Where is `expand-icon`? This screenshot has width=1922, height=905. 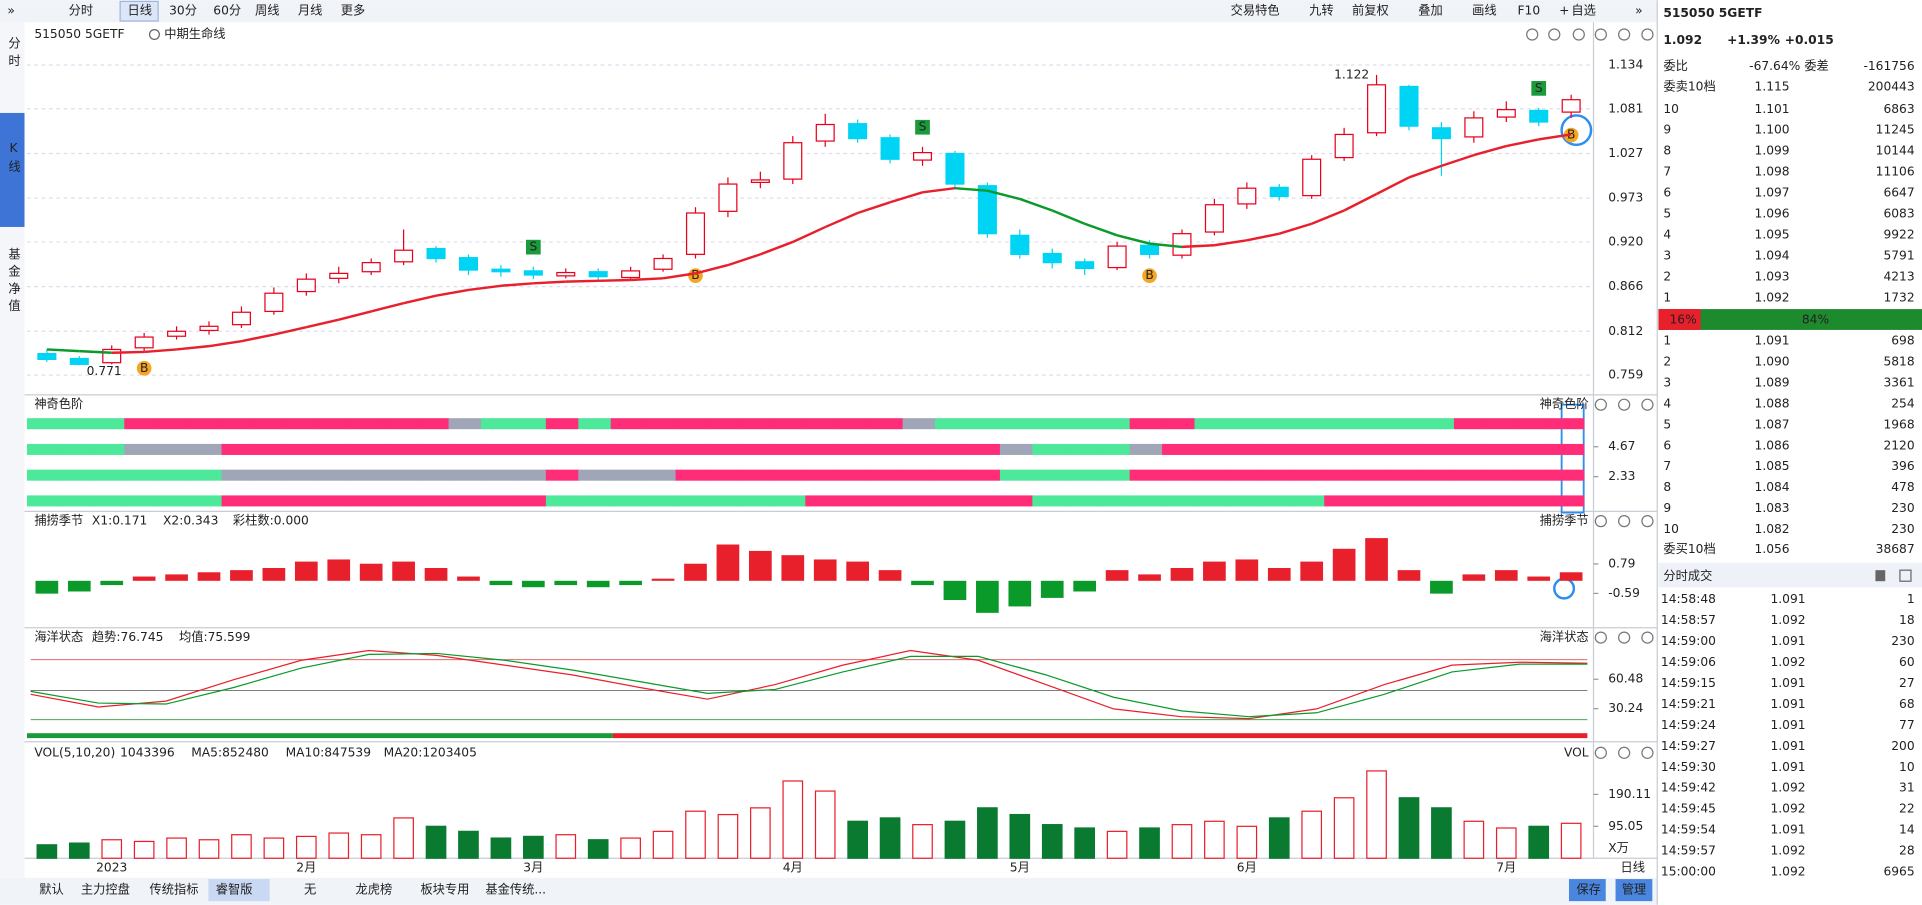
expand-icon is located at coordinates (1905, 575).